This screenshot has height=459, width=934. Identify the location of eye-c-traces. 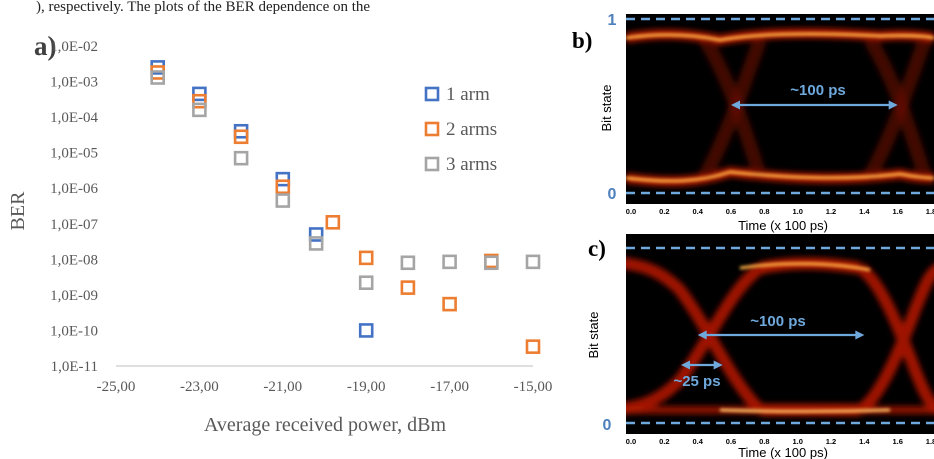
(780, 337).